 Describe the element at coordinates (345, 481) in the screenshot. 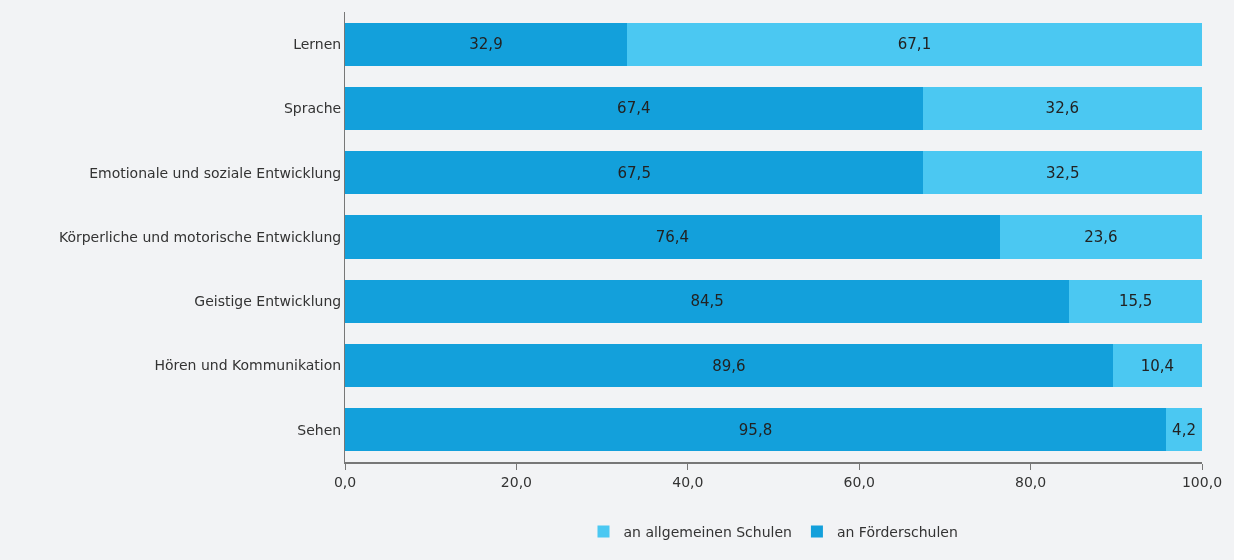

I see `x-tick-label: 0,0` at that location.